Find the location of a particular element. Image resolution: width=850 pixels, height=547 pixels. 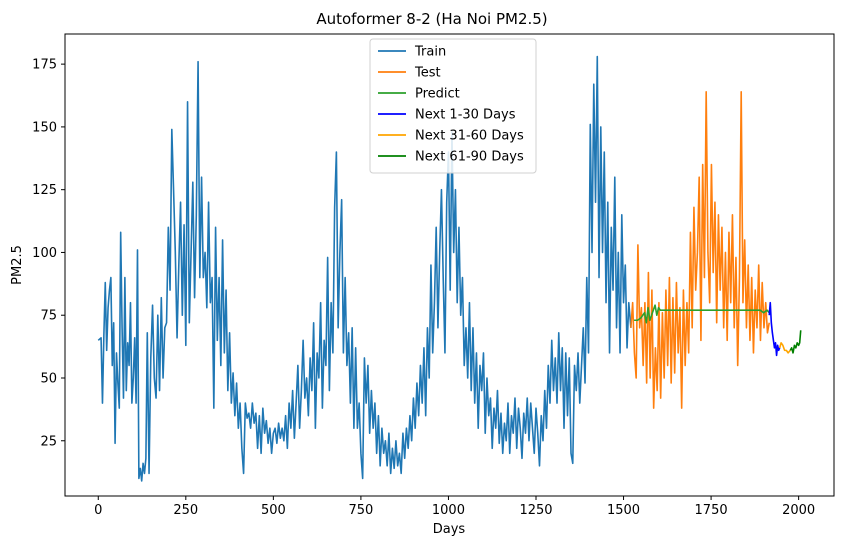

x-axis-label: Days is located at coordinates (449, 529).